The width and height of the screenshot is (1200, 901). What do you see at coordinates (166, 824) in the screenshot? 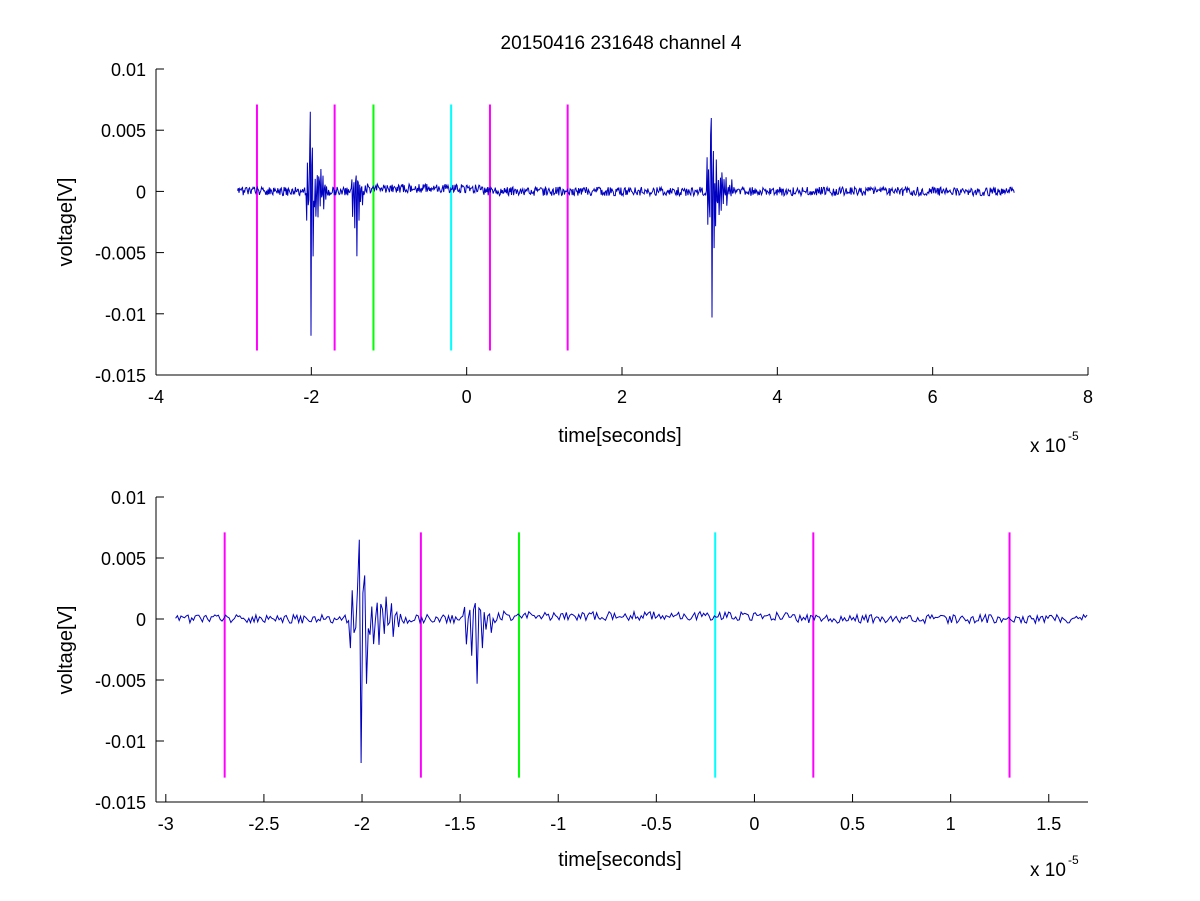
I see `x-tick-label: -3` at bounding box center [166, 824].